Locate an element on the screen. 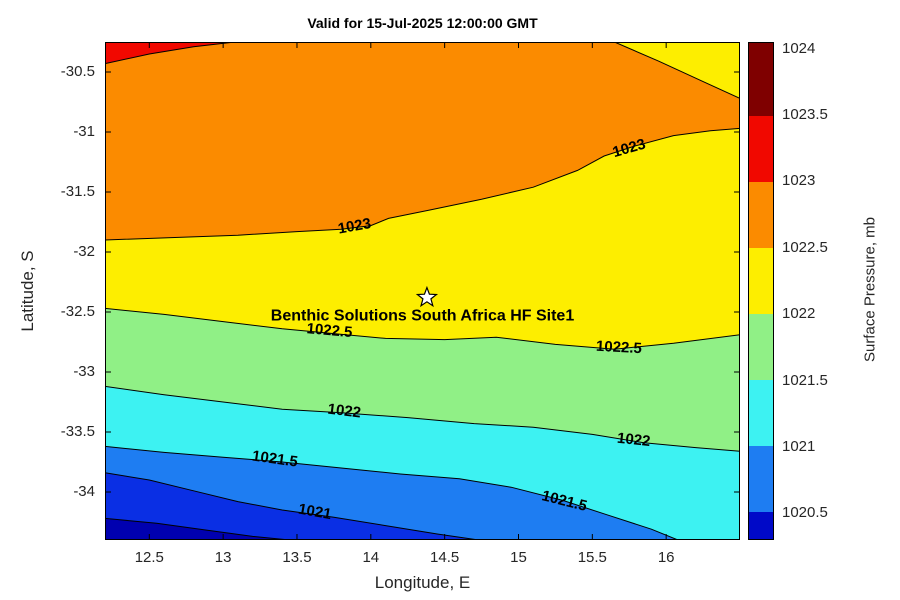  x-tick-label: 13.5 is located at coordinates (297, 557).